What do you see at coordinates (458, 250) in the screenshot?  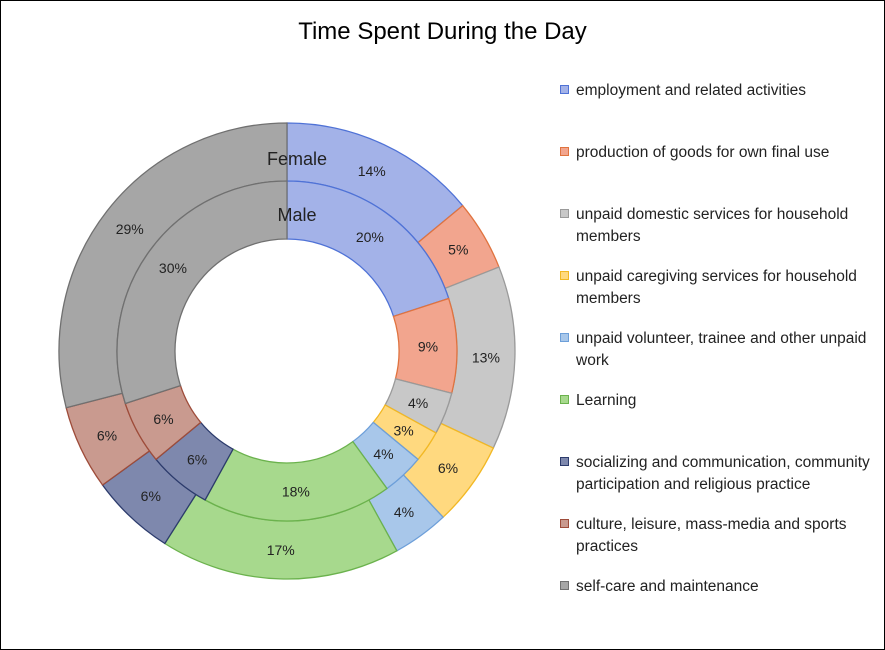 I see `female-data-label: 5%` at bounding box center [458, 250].